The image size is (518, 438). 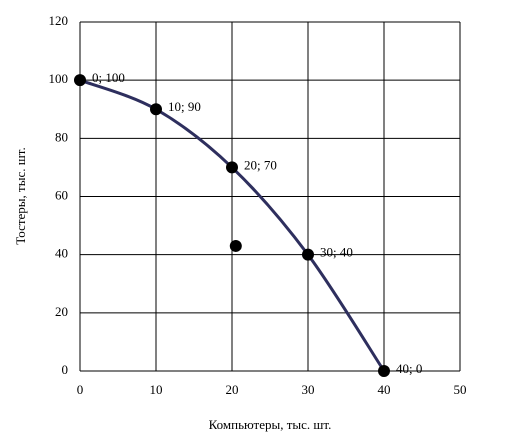 I want to click on x-tick-label: 0, so click(x=80, y=389).